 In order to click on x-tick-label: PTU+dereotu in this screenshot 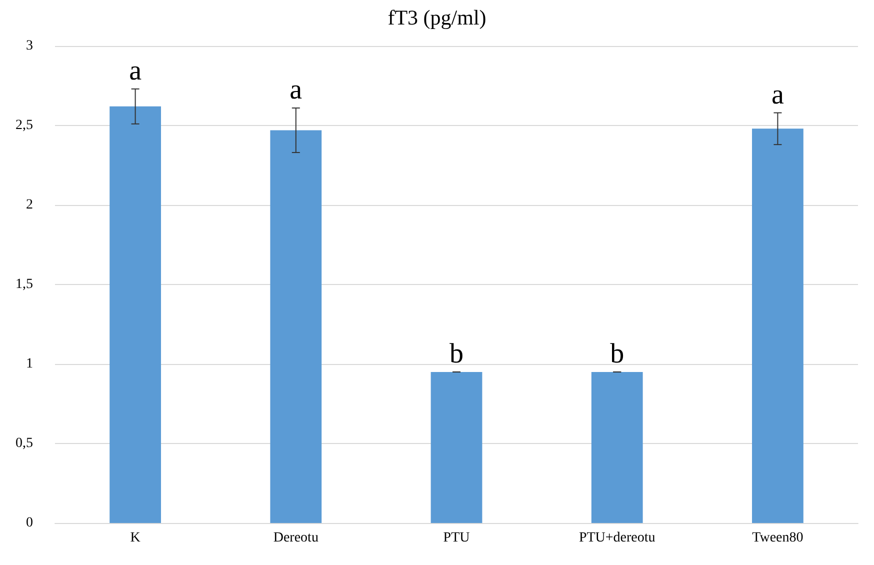, I will do `click(617, 538)`.